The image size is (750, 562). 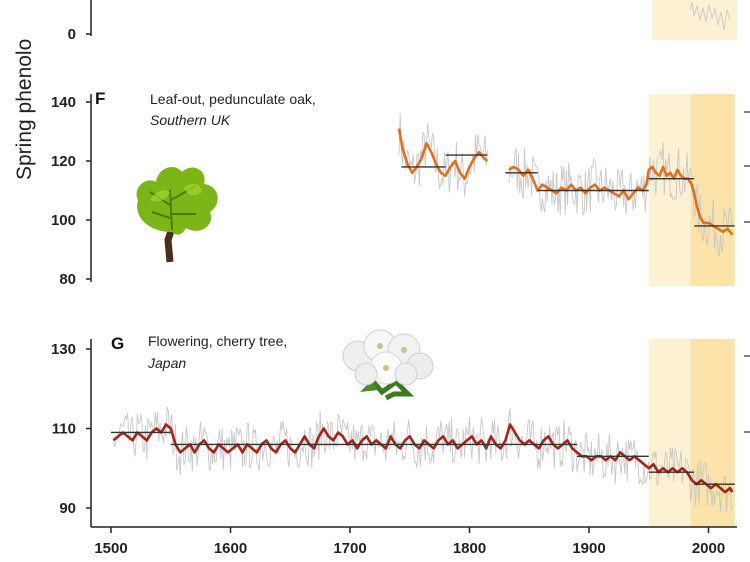 I want to click on y-tick-label: 110, so click(x=64, y=429).